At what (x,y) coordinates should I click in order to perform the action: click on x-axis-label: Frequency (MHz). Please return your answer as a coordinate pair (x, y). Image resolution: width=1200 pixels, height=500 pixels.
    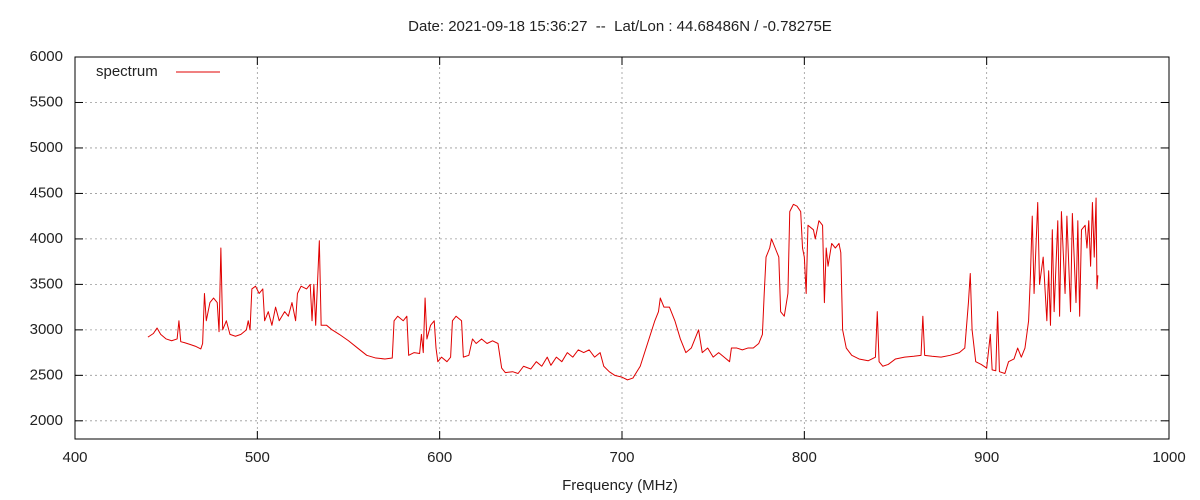
    Looking at the image, I should click on (620, 485).